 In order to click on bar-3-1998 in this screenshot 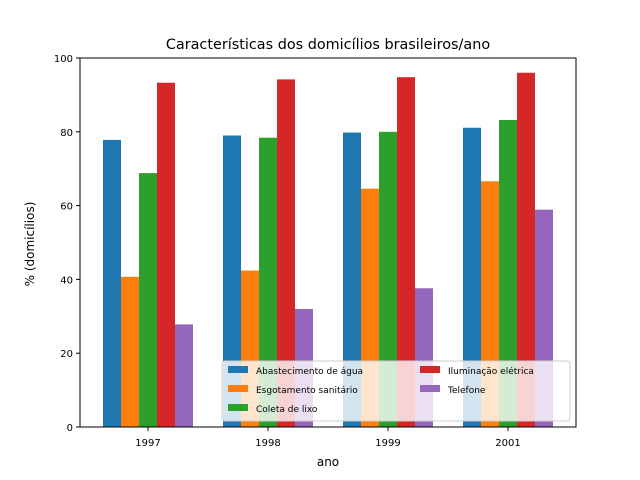, I will do `click(268, 282)`.